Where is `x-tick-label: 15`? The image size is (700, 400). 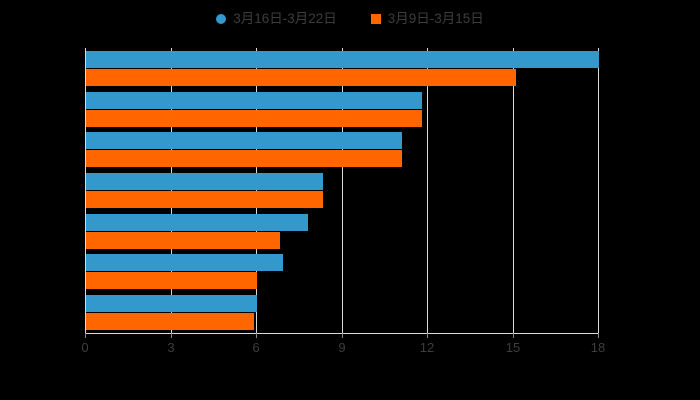
x-tick-label: 15 is located at coordinates (513, 347).